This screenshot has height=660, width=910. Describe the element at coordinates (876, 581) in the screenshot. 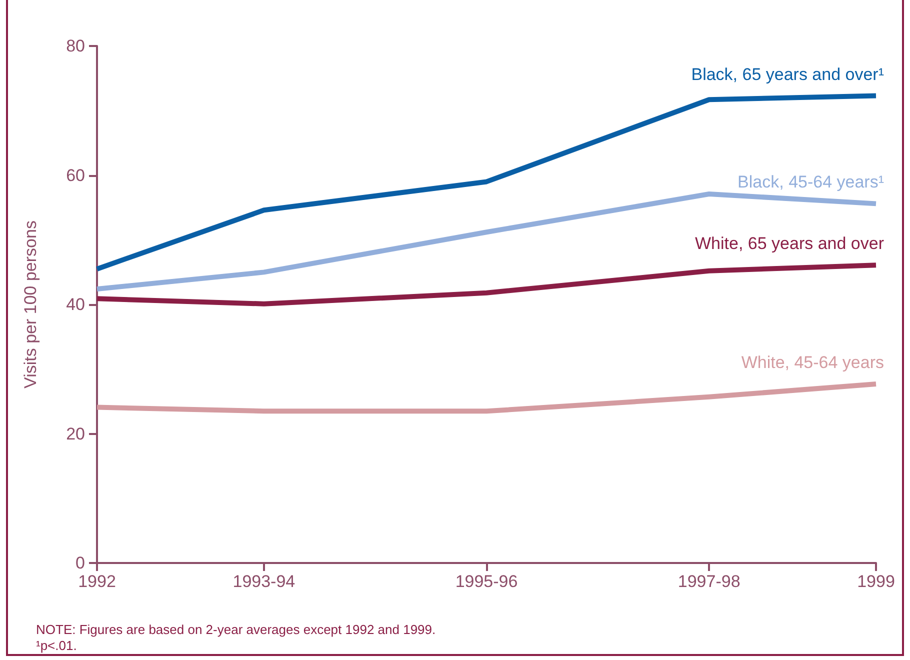

I see `x-tick-label: 1999` at that location.